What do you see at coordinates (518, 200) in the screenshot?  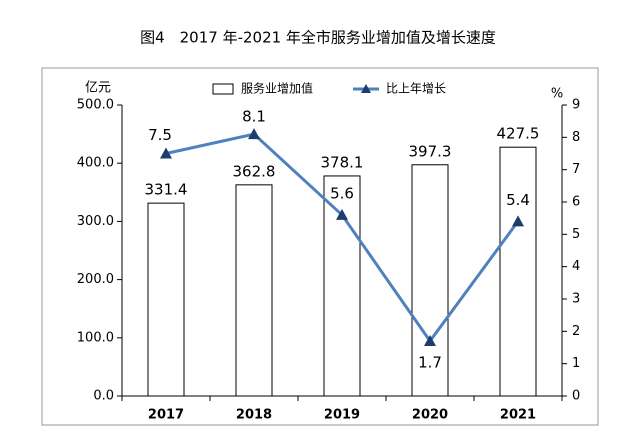 I see `line-value-label: 5.4` at bounding box center [518, 200].